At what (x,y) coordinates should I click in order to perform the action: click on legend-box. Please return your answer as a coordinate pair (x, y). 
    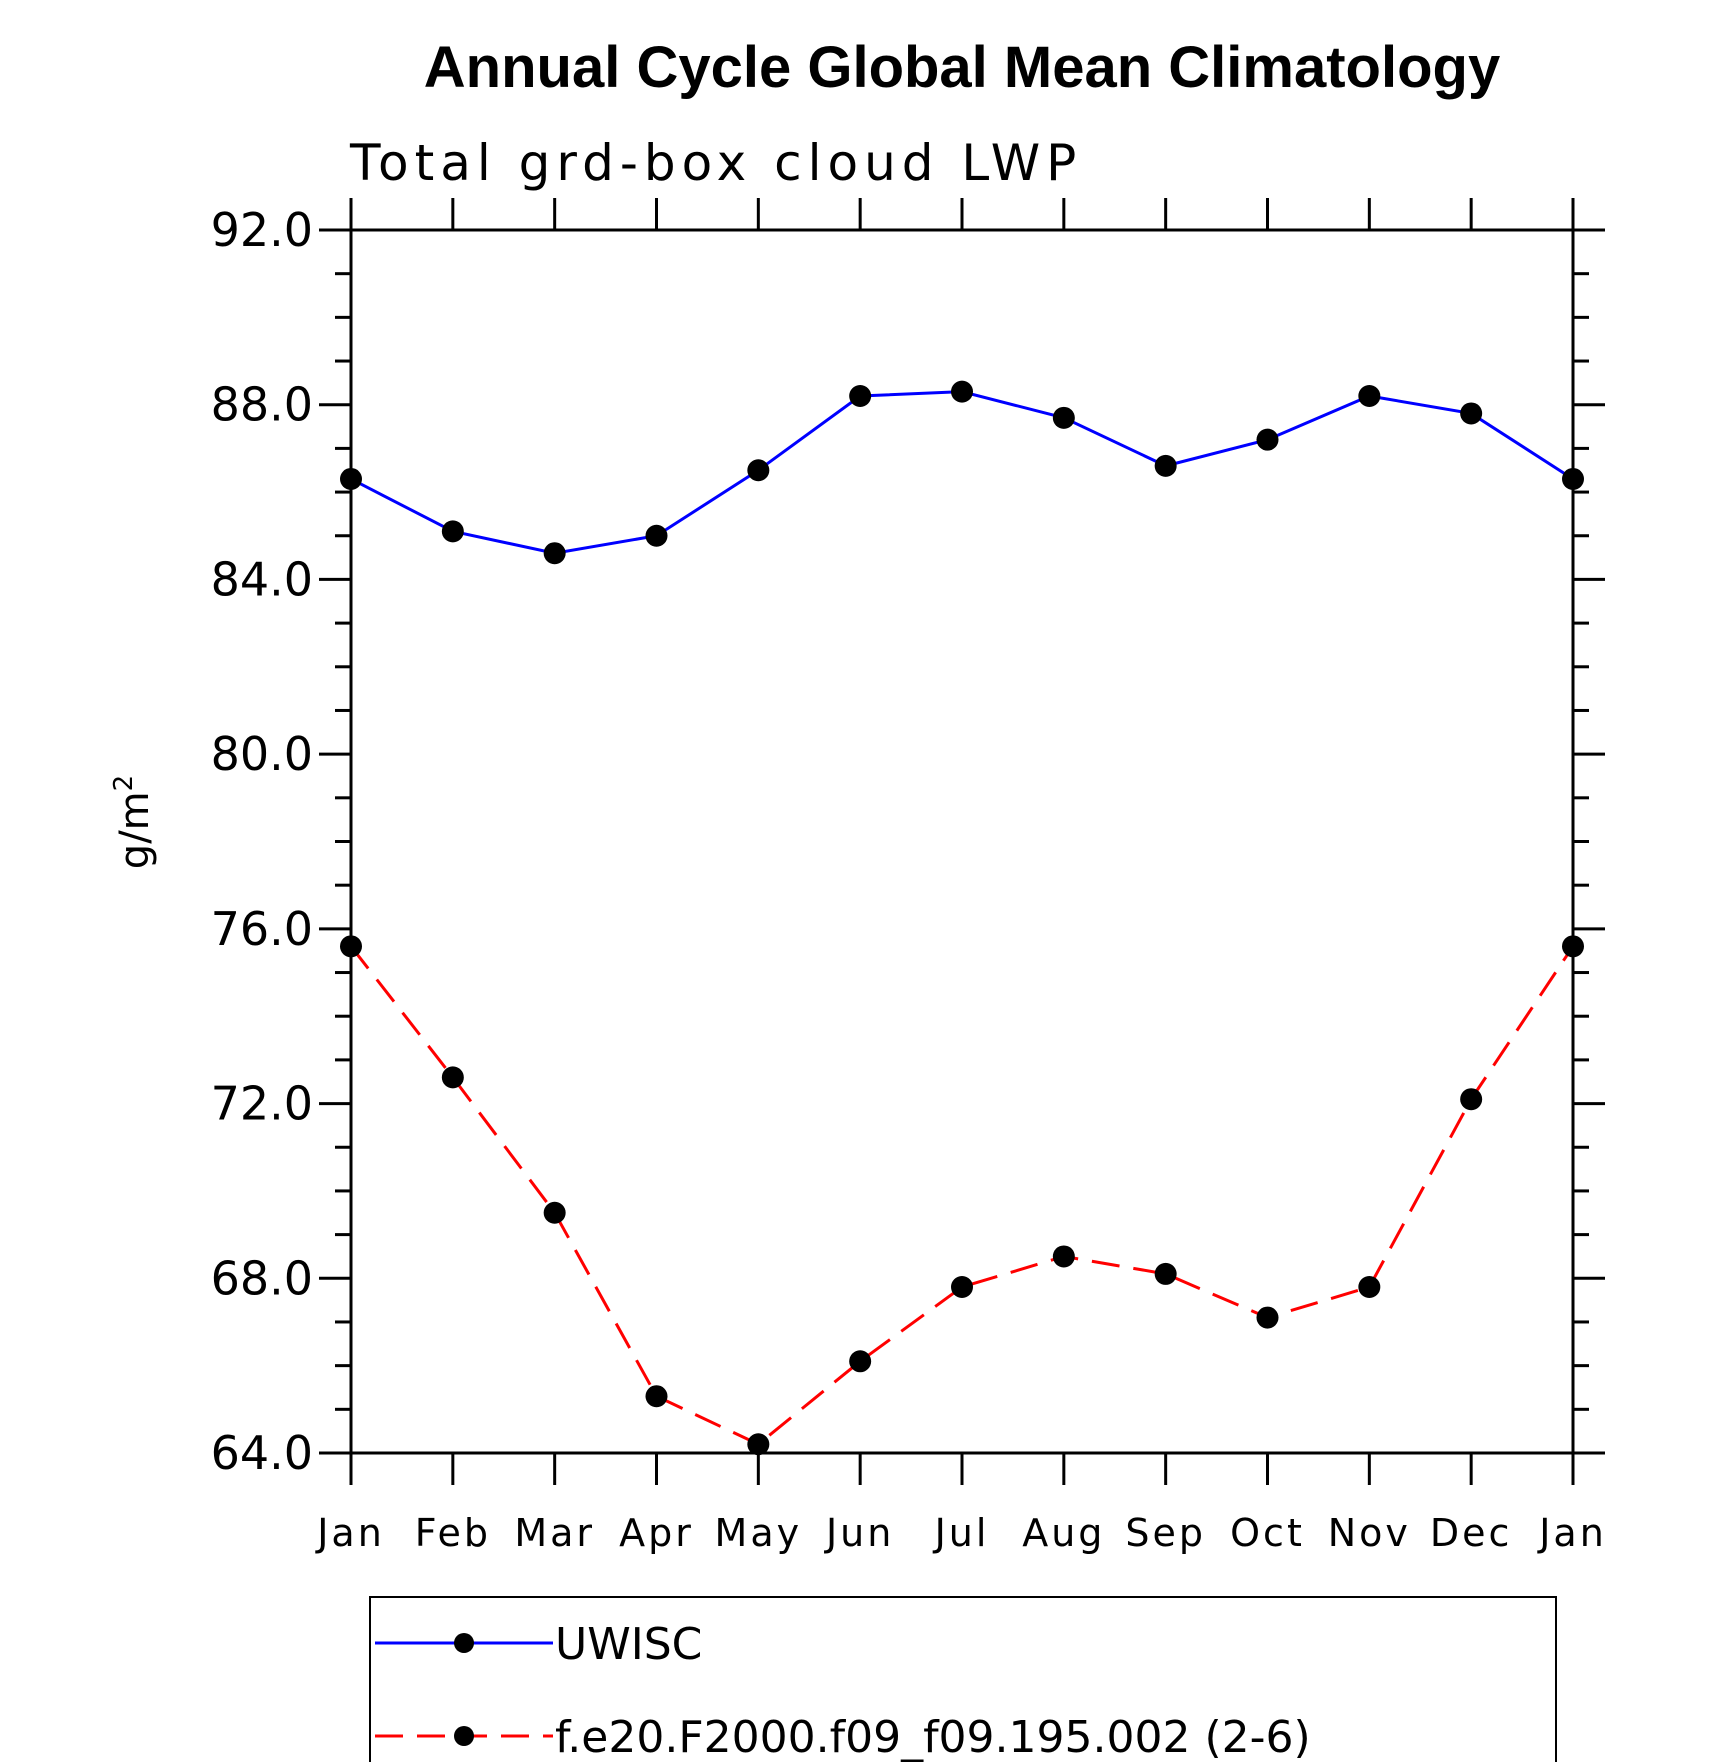
    Looking at the image, I should click on (963, 1679).